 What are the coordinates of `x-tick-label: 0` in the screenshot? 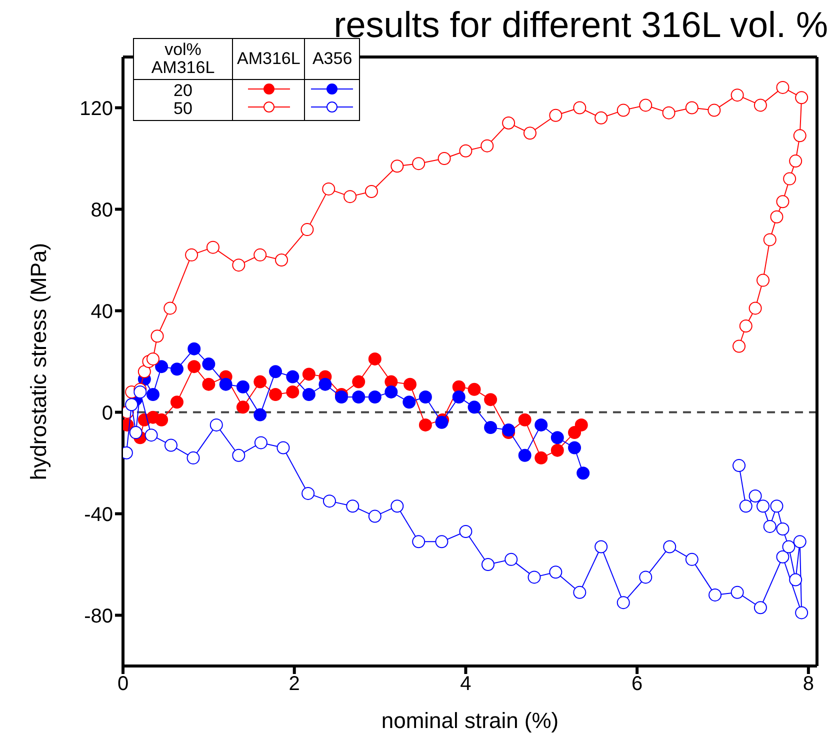 It's located at (123, 684).